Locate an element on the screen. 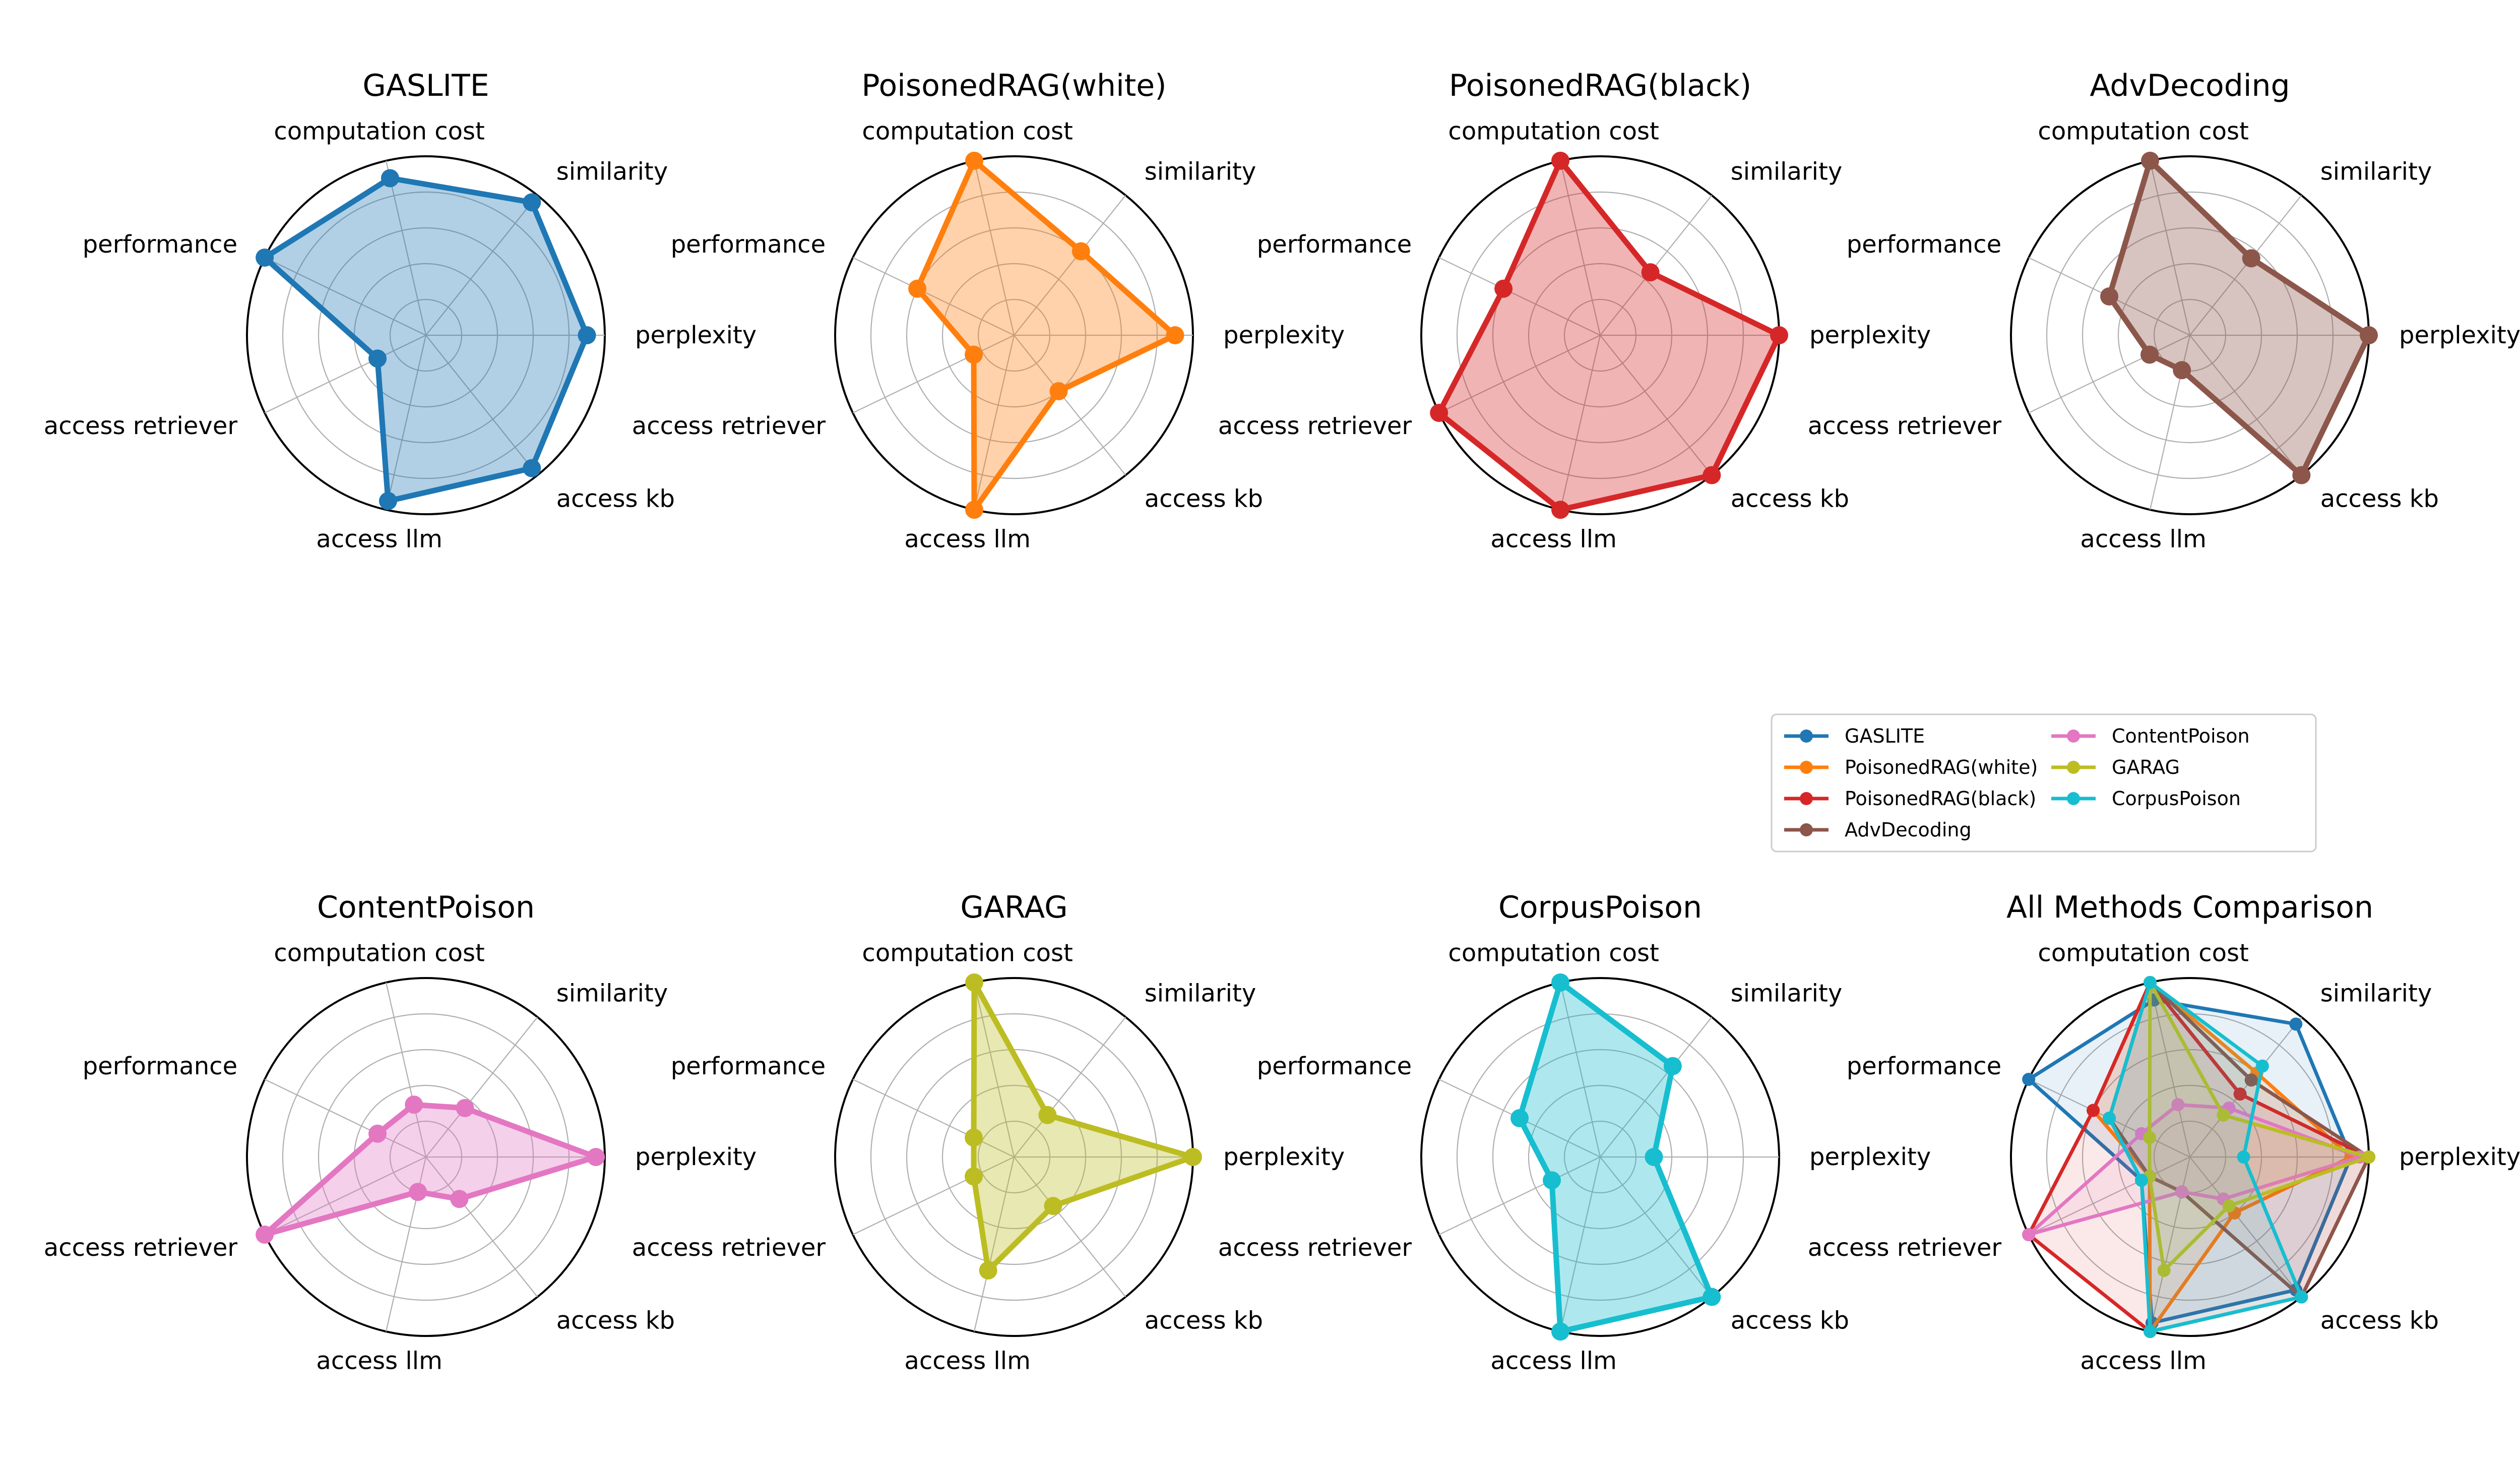 The height and width of the screenshot is (1461, 2520). data-point-garag-access-retriever is located at coordinates (974, 1176).